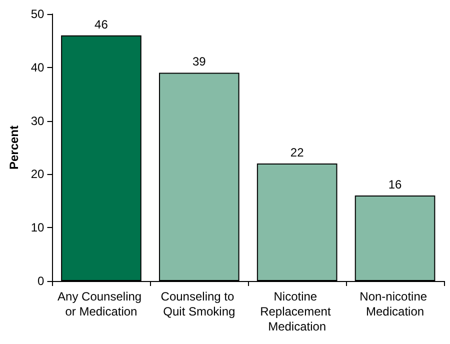  What do you see at coordinates (199, 61) in the screenshot?
I see `data-label: 39` at bounding box center [199, 61].